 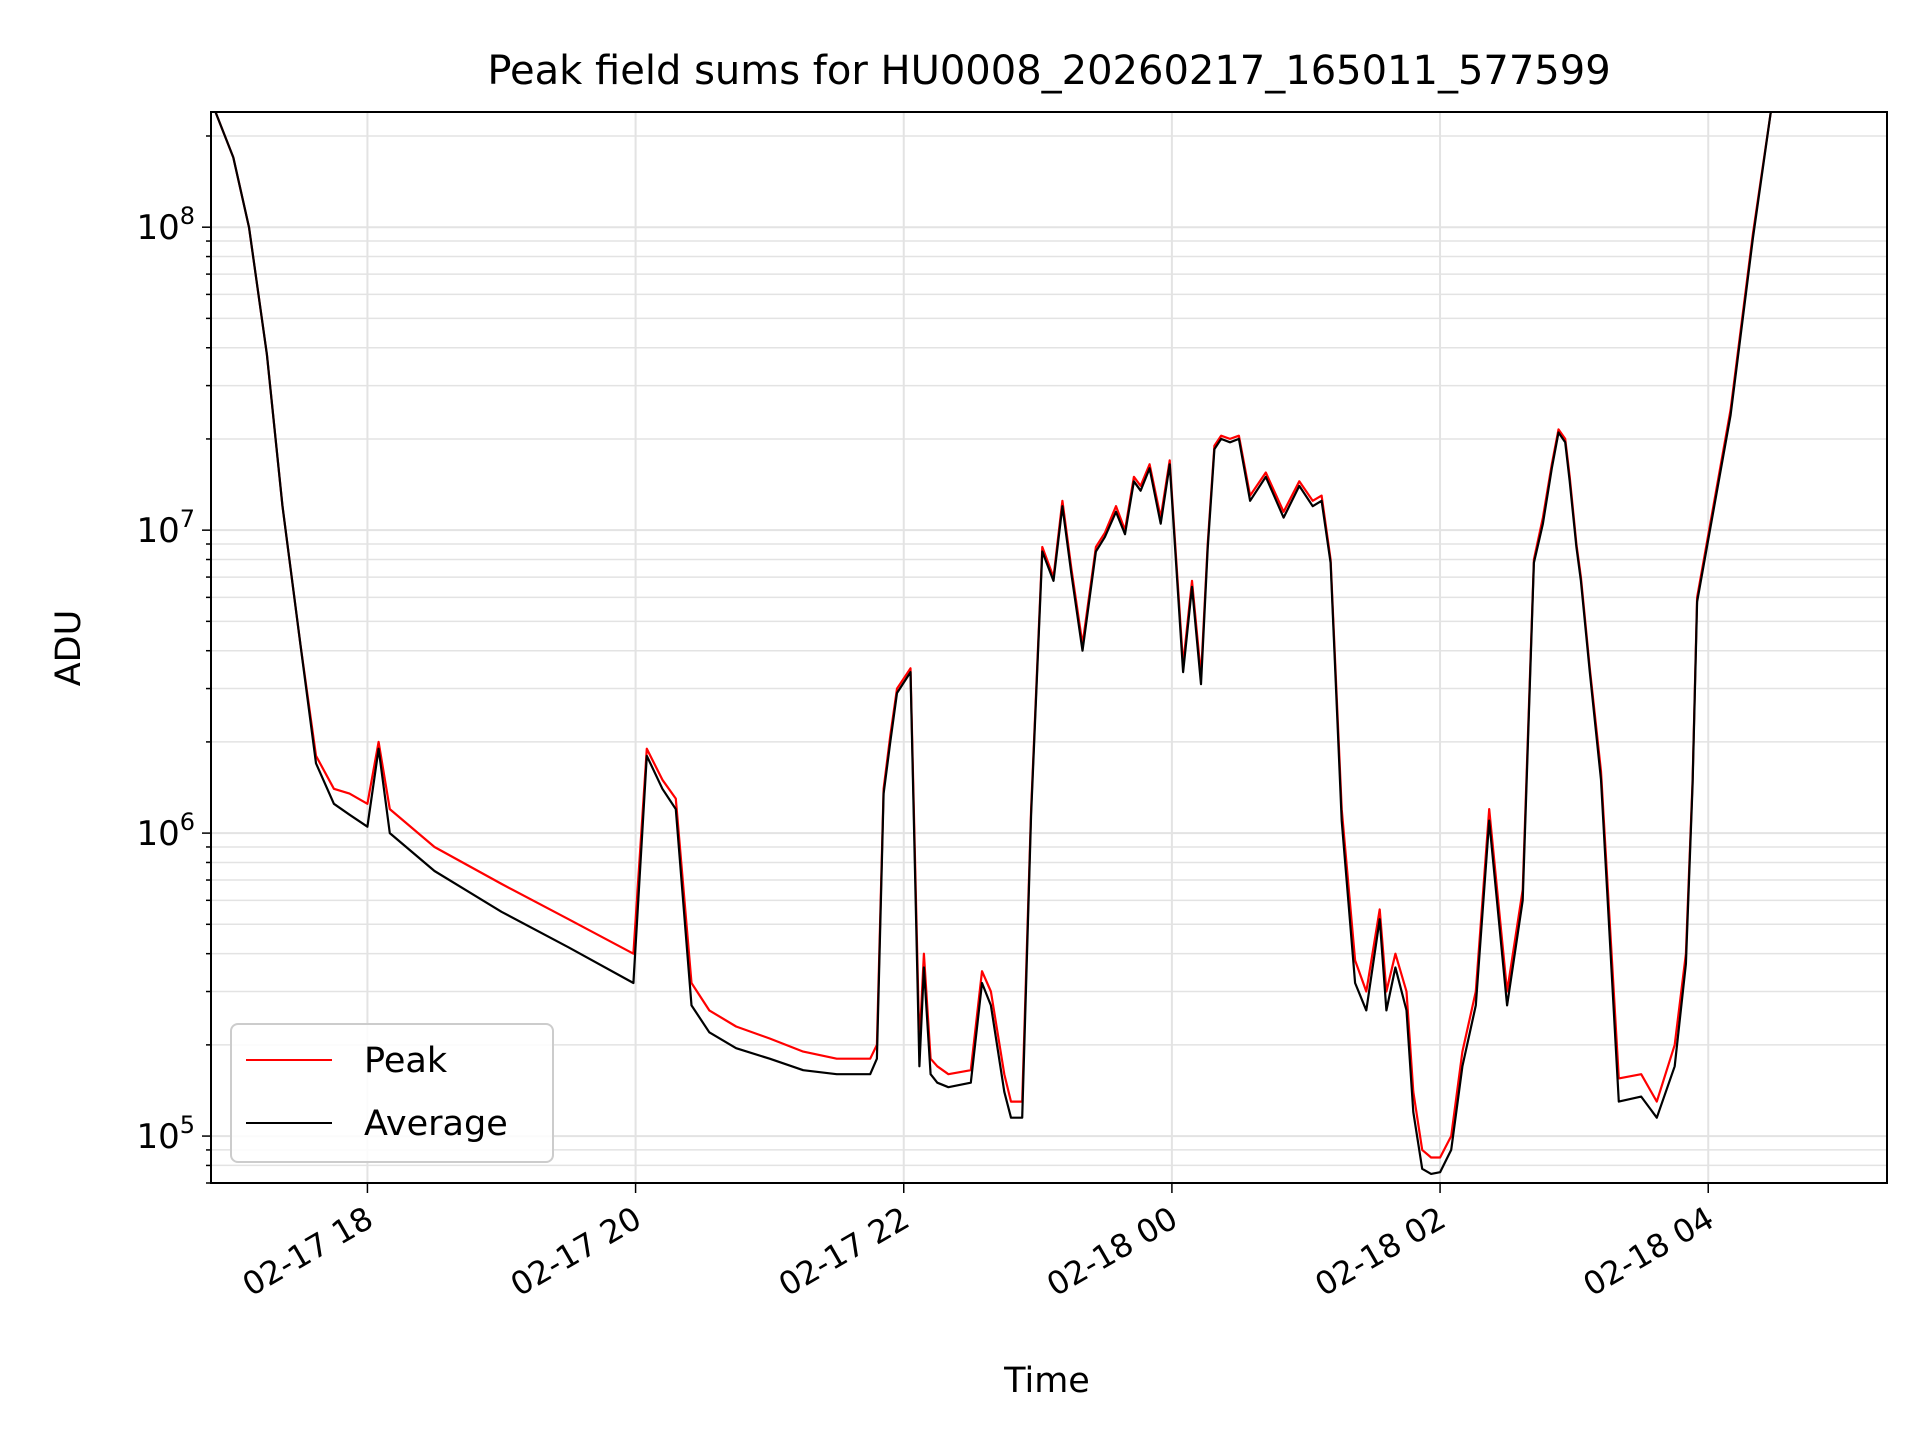 I want to click on legend: Peak Average, so click(x=392, y=1093).